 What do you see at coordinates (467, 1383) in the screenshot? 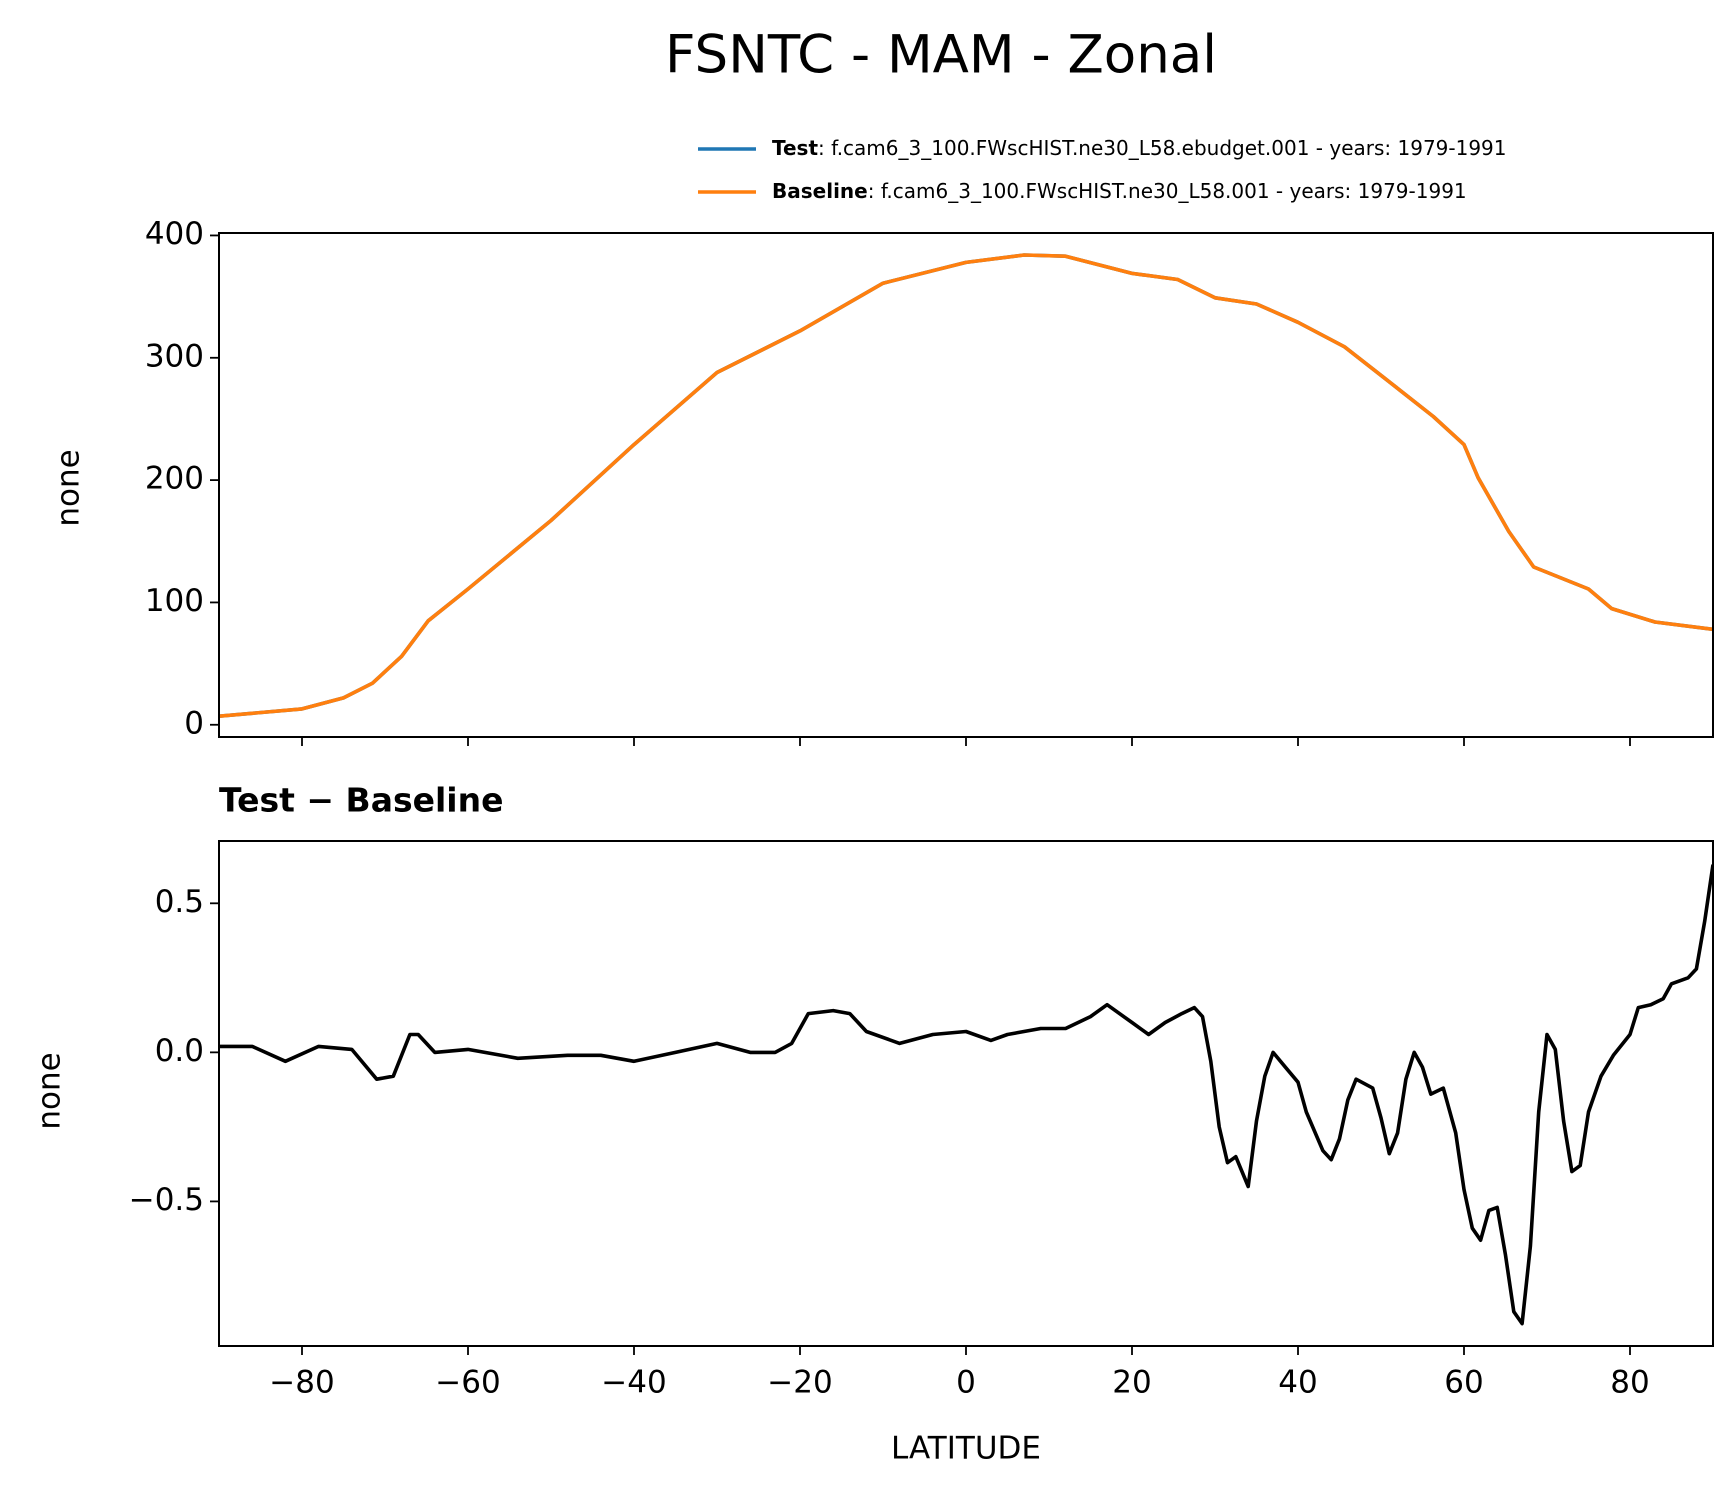
I see `x-tick-label: −60` at bounding box center [467, 1383].